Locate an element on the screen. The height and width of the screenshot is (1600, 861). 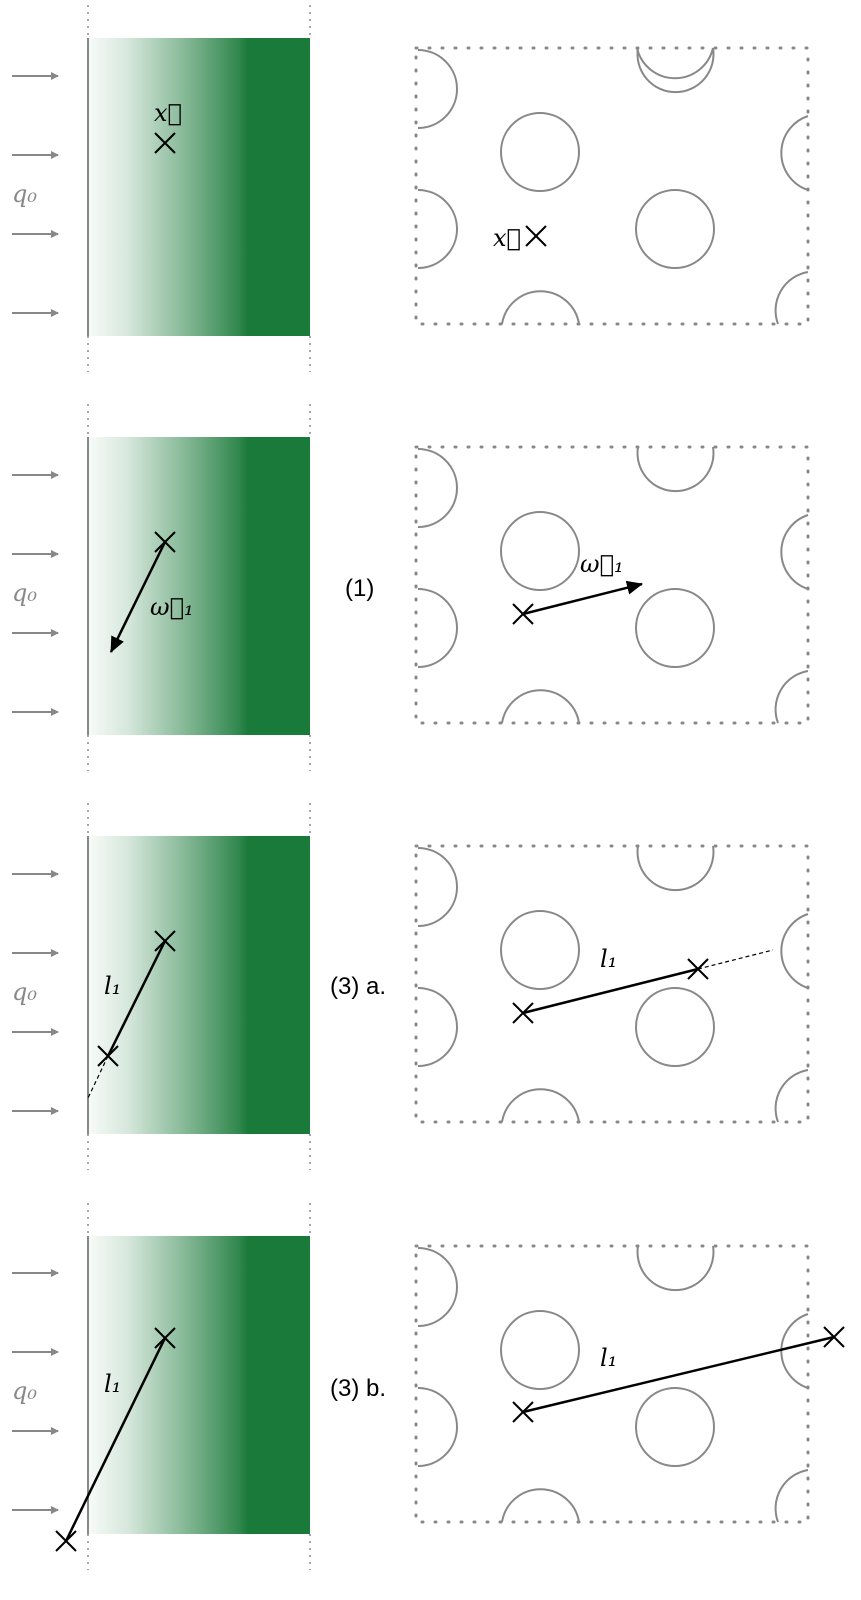
step-label: (3) b. is located at coordinates (358, 1388).